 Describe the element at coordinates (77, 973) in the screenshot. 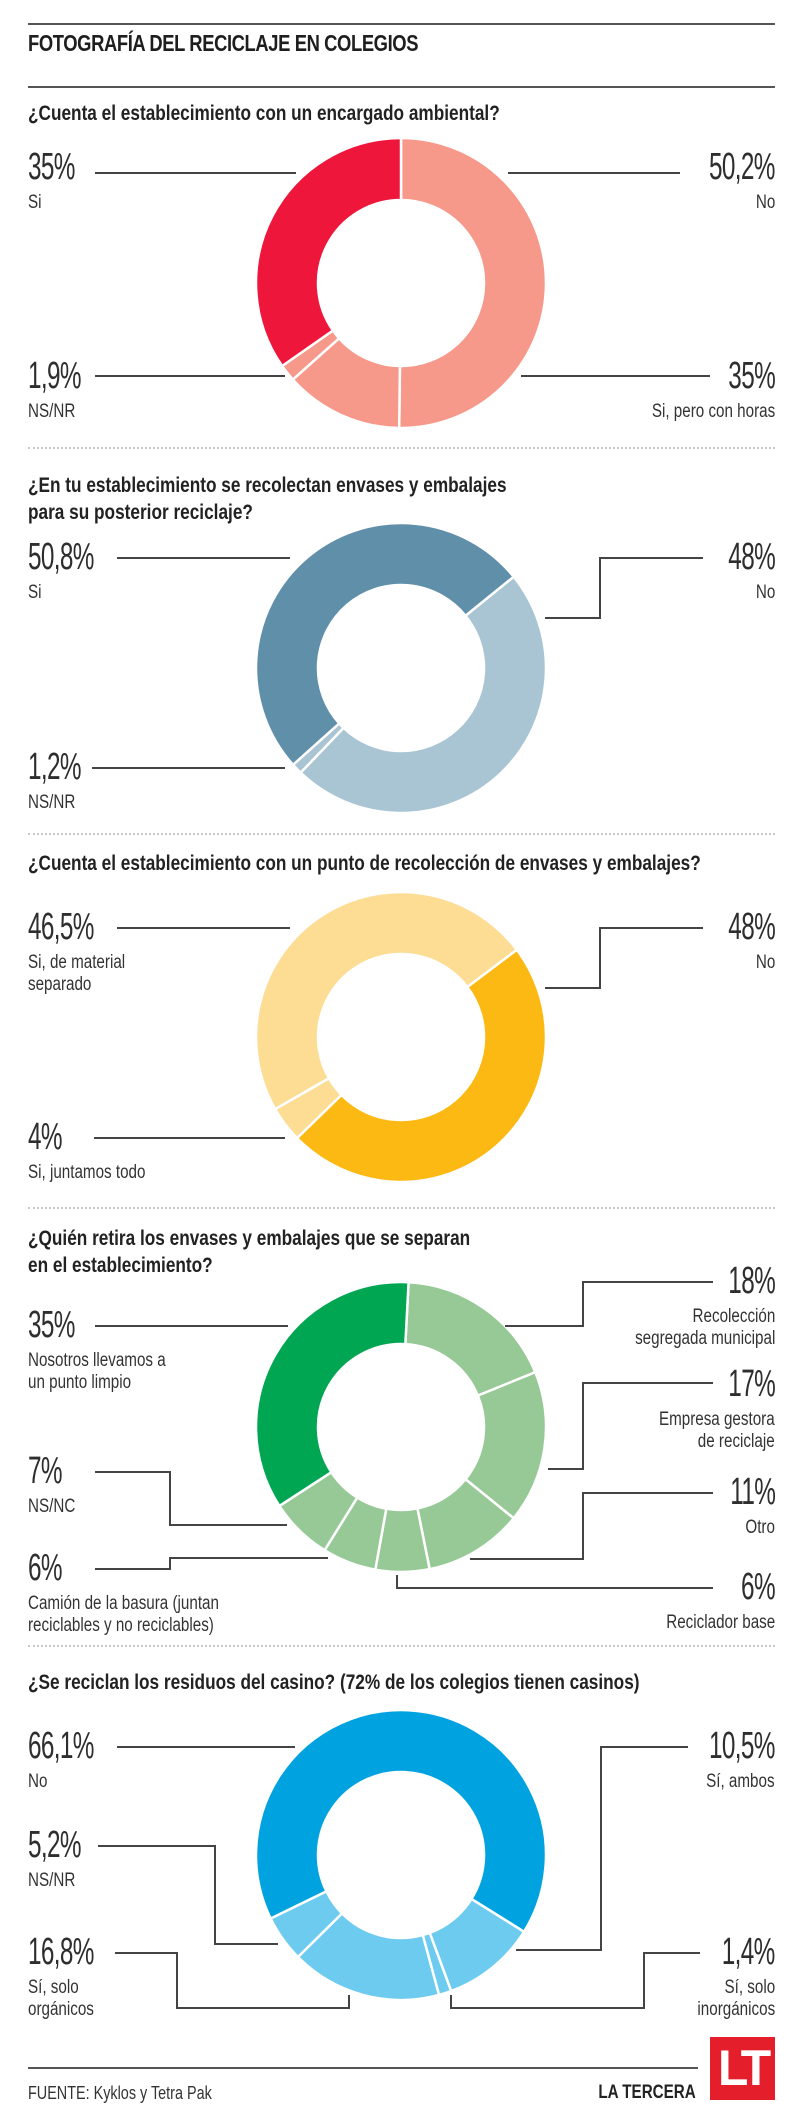

I see `category-label: Si, de material separado` at that location.